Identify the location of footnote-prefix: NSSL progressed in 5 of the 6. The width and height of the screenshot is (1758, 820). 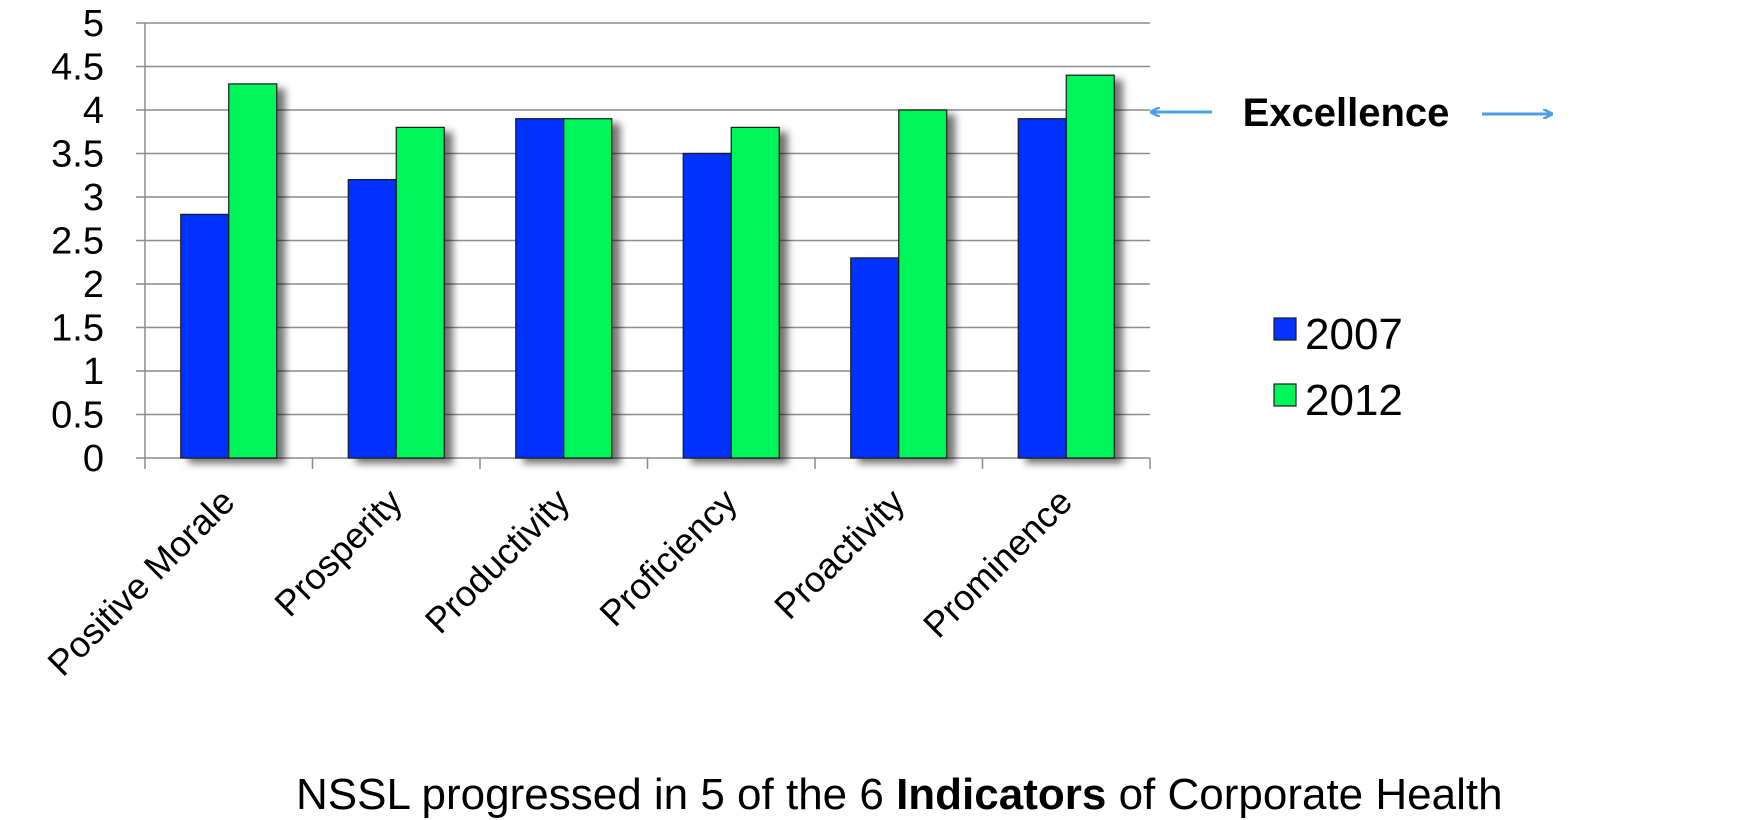
(596, 794).